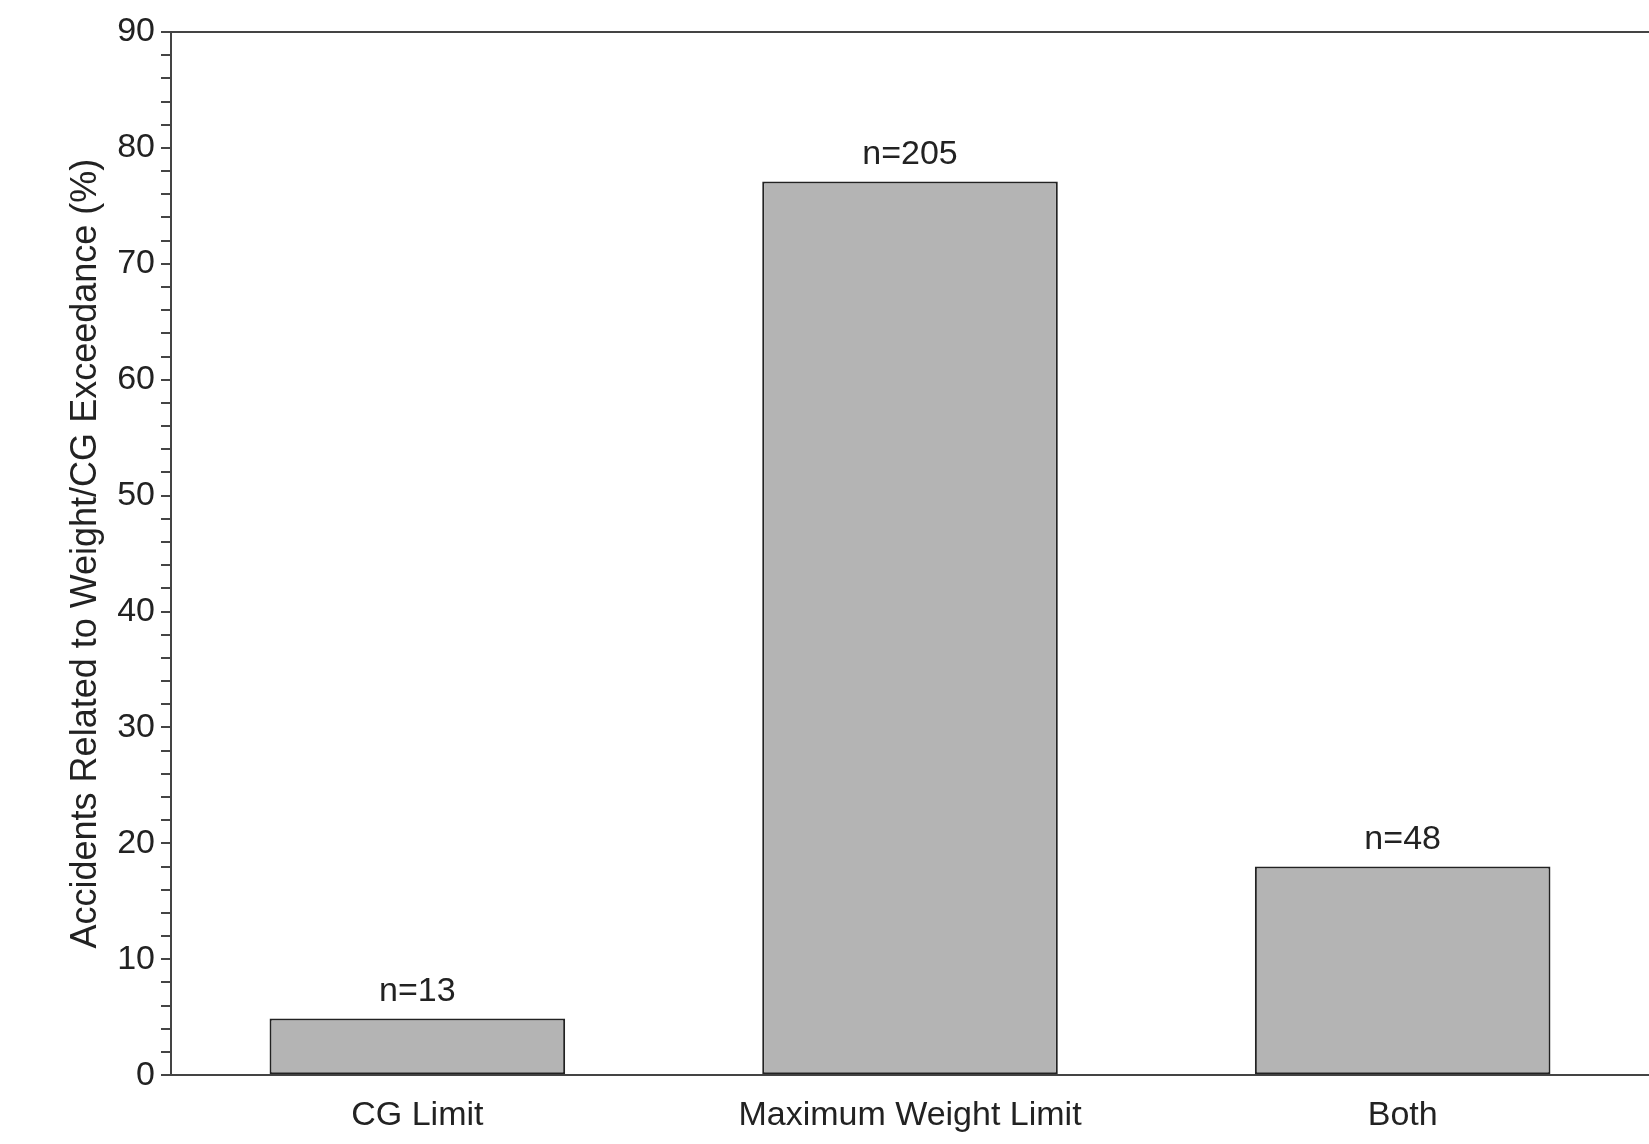 The height and width of the screenshot is (1144, 1649). Describe the element at coordinates (417, 988) in the screenshot. I see `annotation: n=13` at that location.